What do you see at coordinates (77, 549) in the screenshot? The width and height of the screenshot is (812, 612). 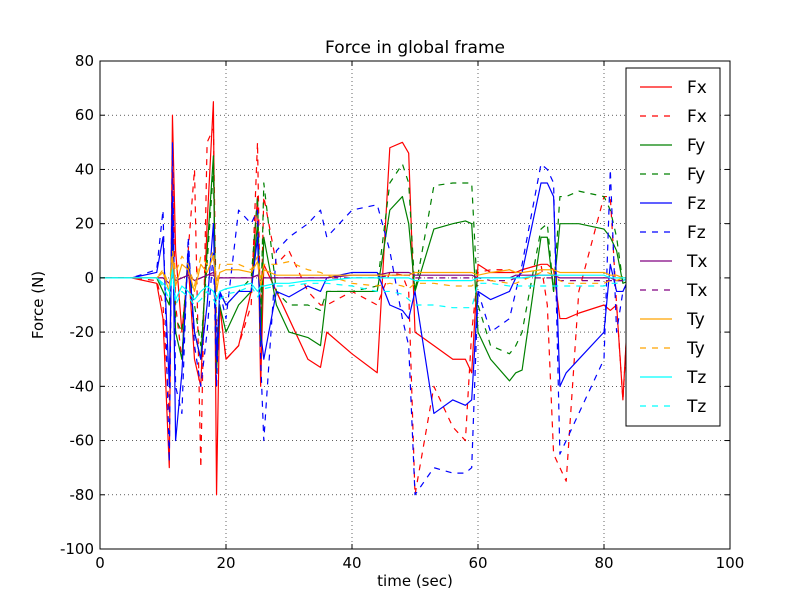 I see `y-tick-label: -100` at bounding box center [77, 549].